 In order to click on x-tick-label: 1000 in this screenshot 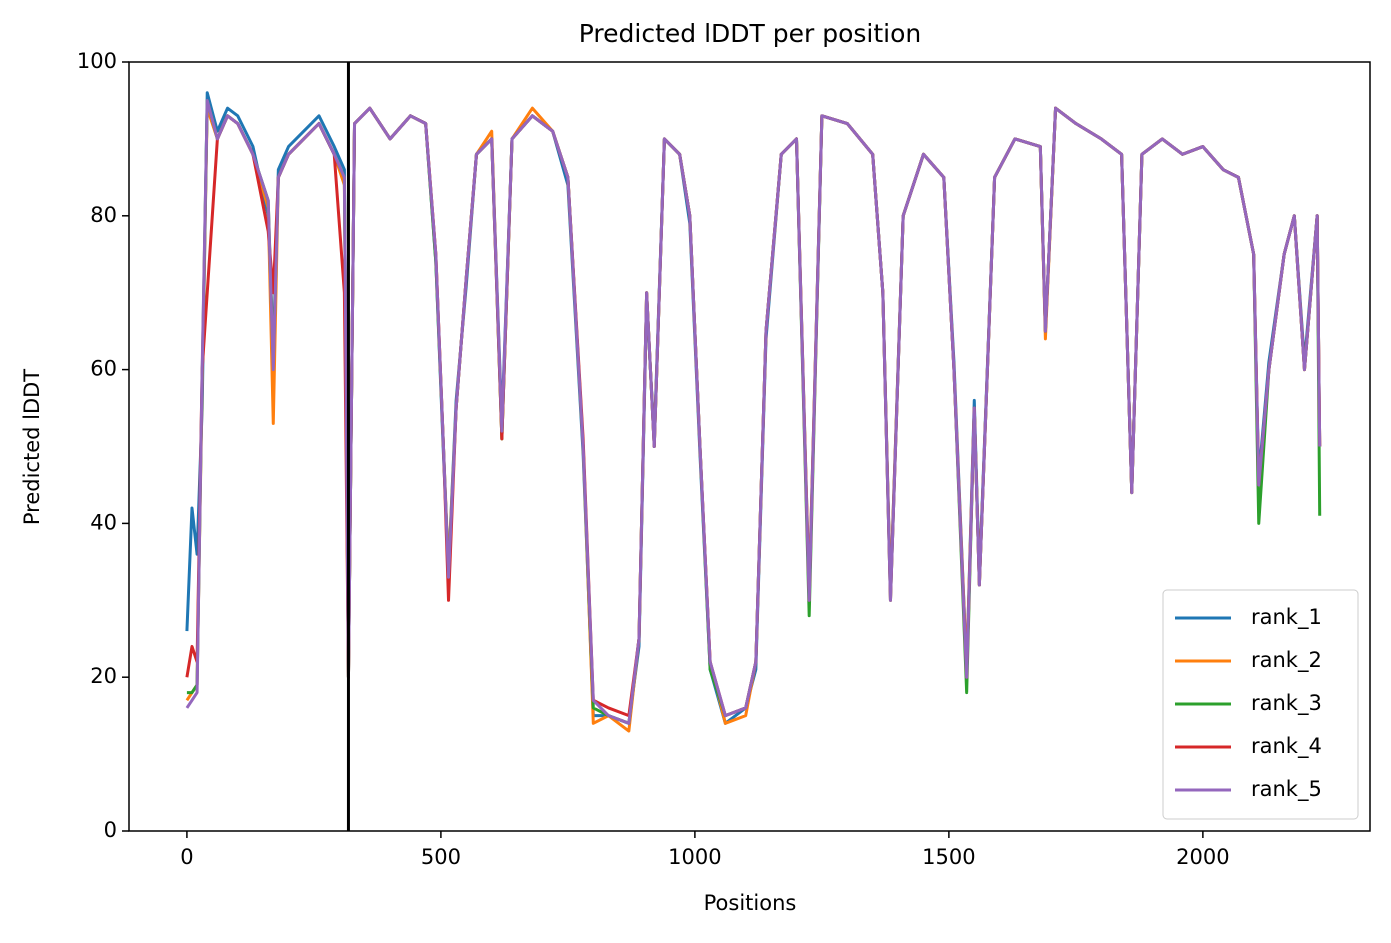, I will do `click(694, 857)`.